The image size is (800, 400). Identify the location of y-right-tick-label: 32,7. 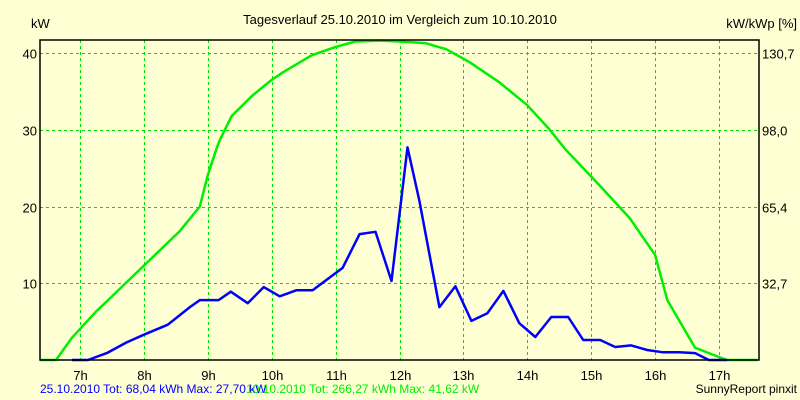
(774, 284).